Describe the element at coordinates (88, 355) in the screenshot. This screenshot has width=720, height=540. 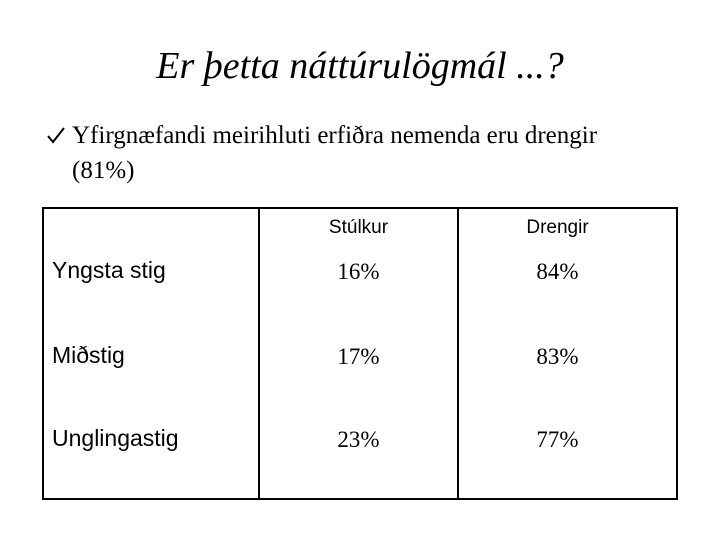
I see `row-label: Miðstig` at that location.